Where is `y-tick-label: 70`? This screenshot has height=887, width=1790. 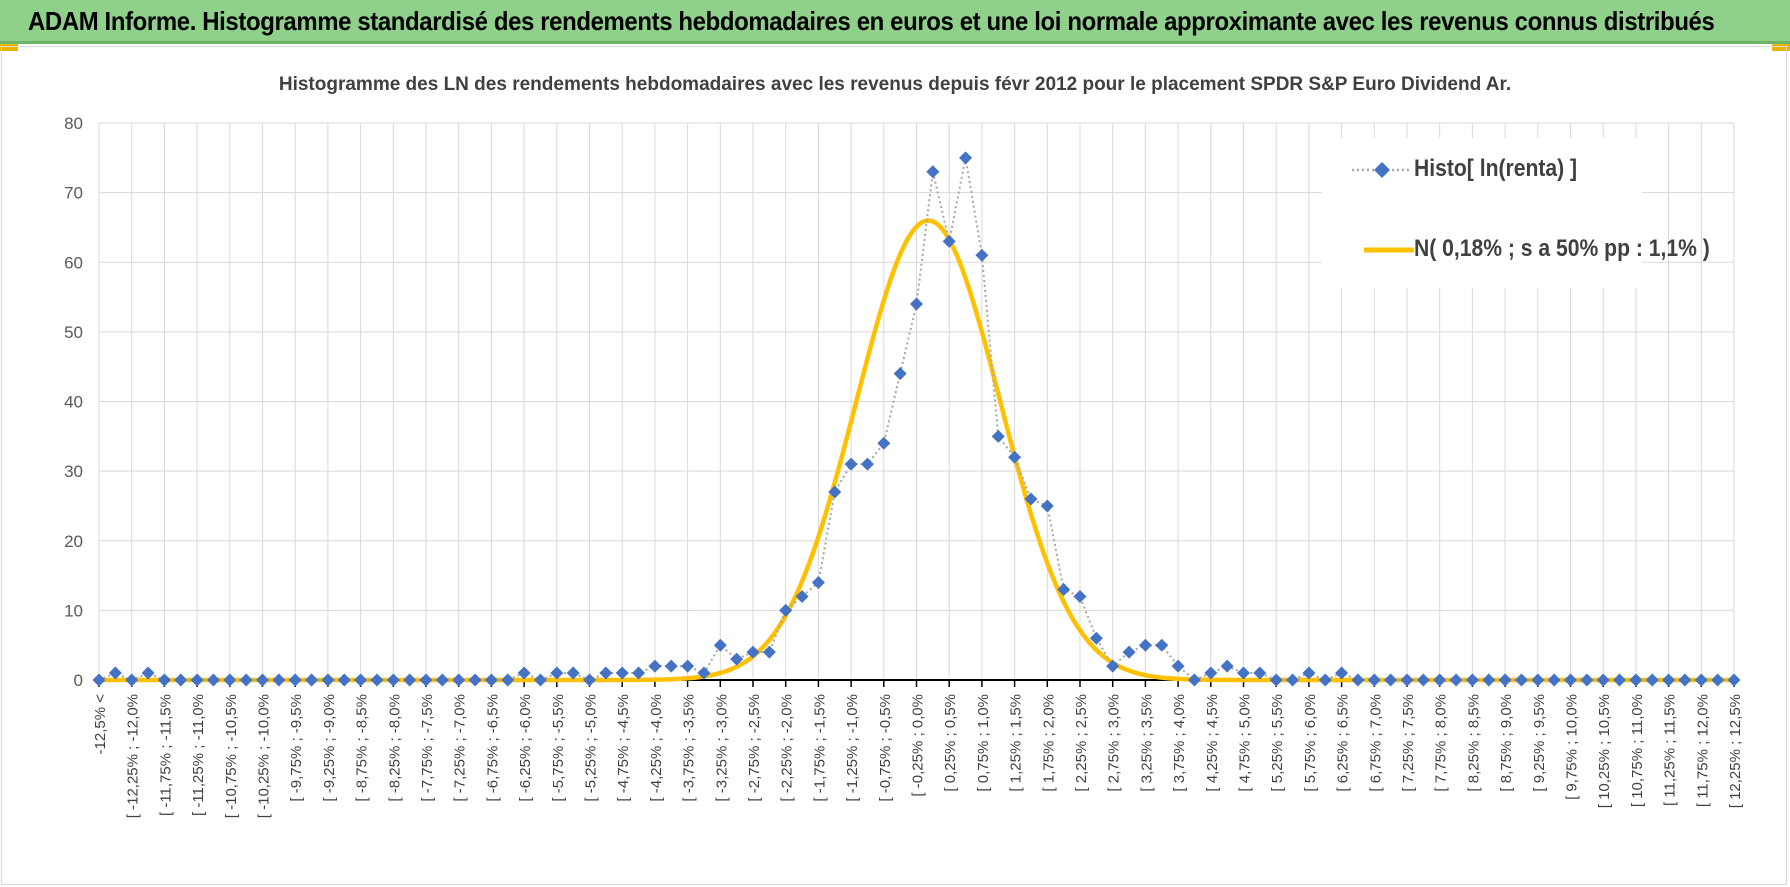
y-tick-label: 70 is located at coordinates (73, 193).